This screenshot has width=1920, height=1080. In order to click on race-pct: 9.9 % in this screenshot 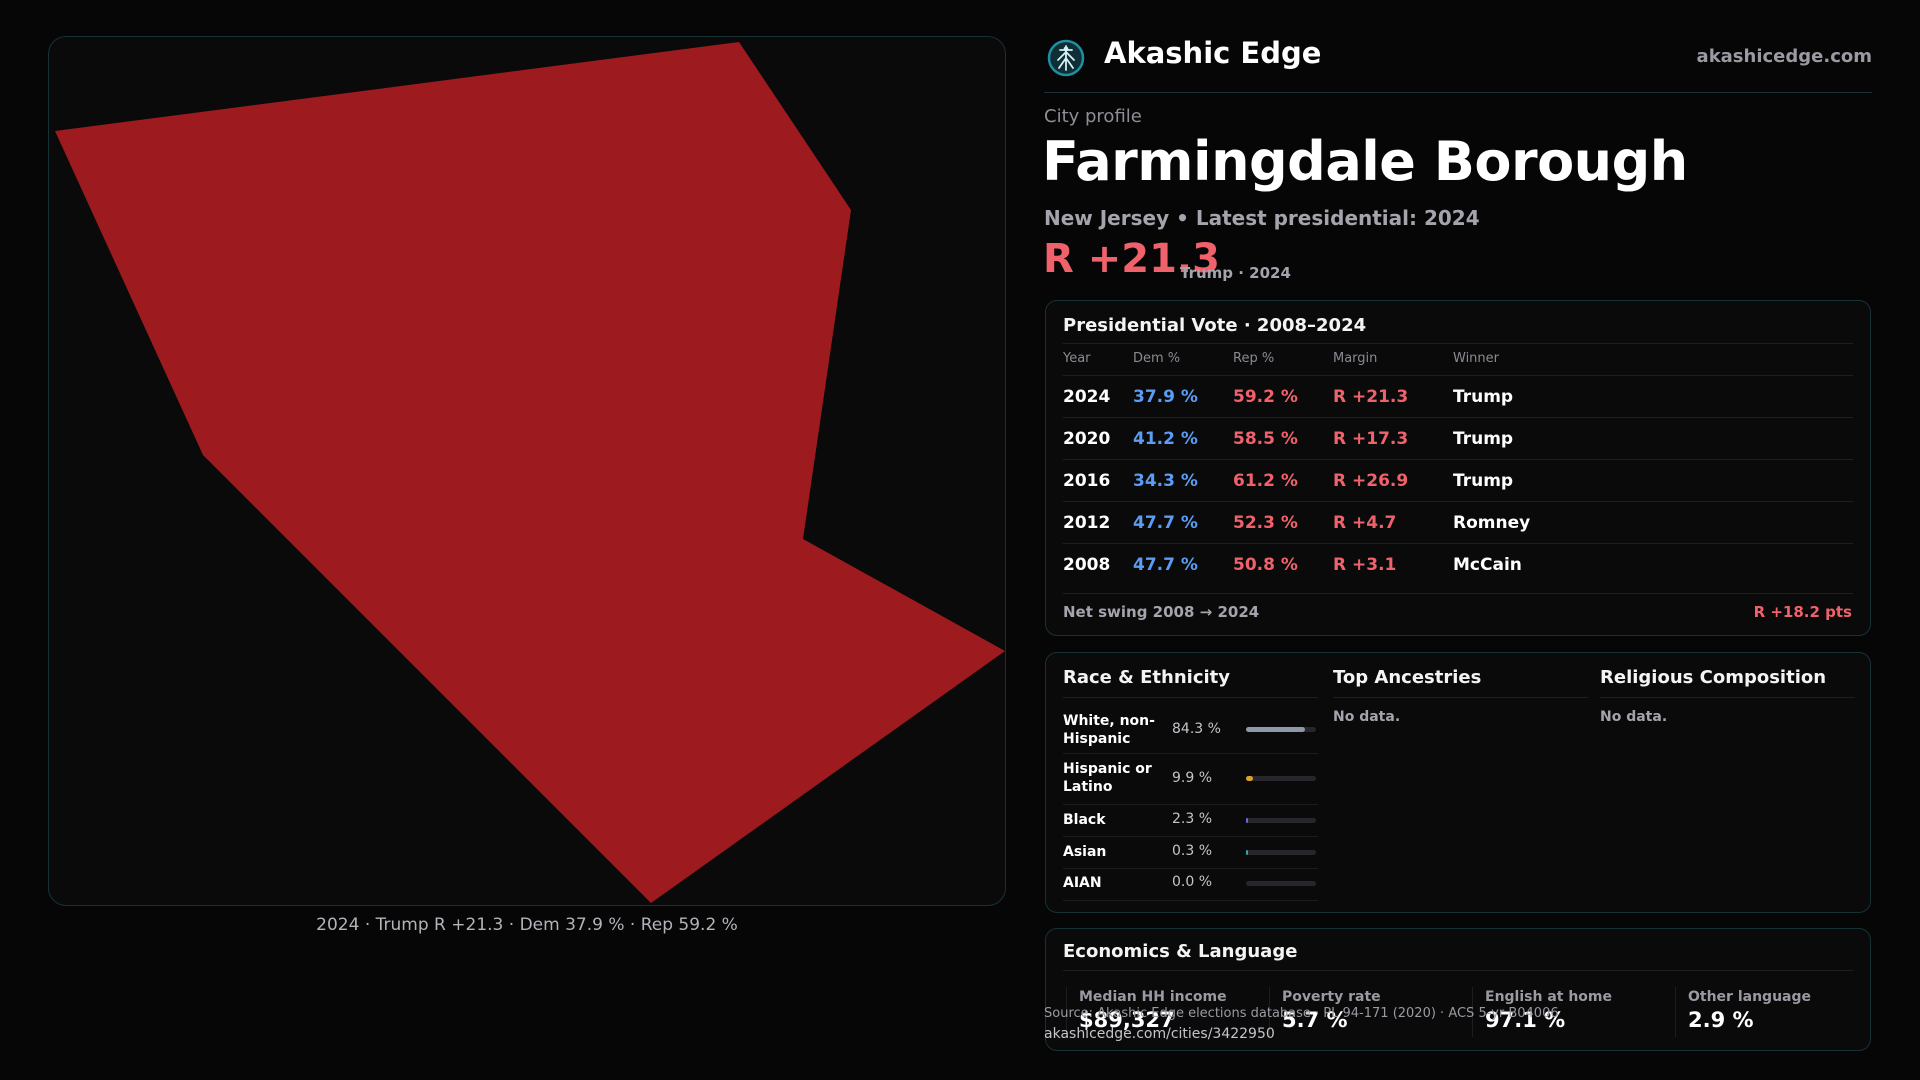, I will do `click(1192, 778)`.